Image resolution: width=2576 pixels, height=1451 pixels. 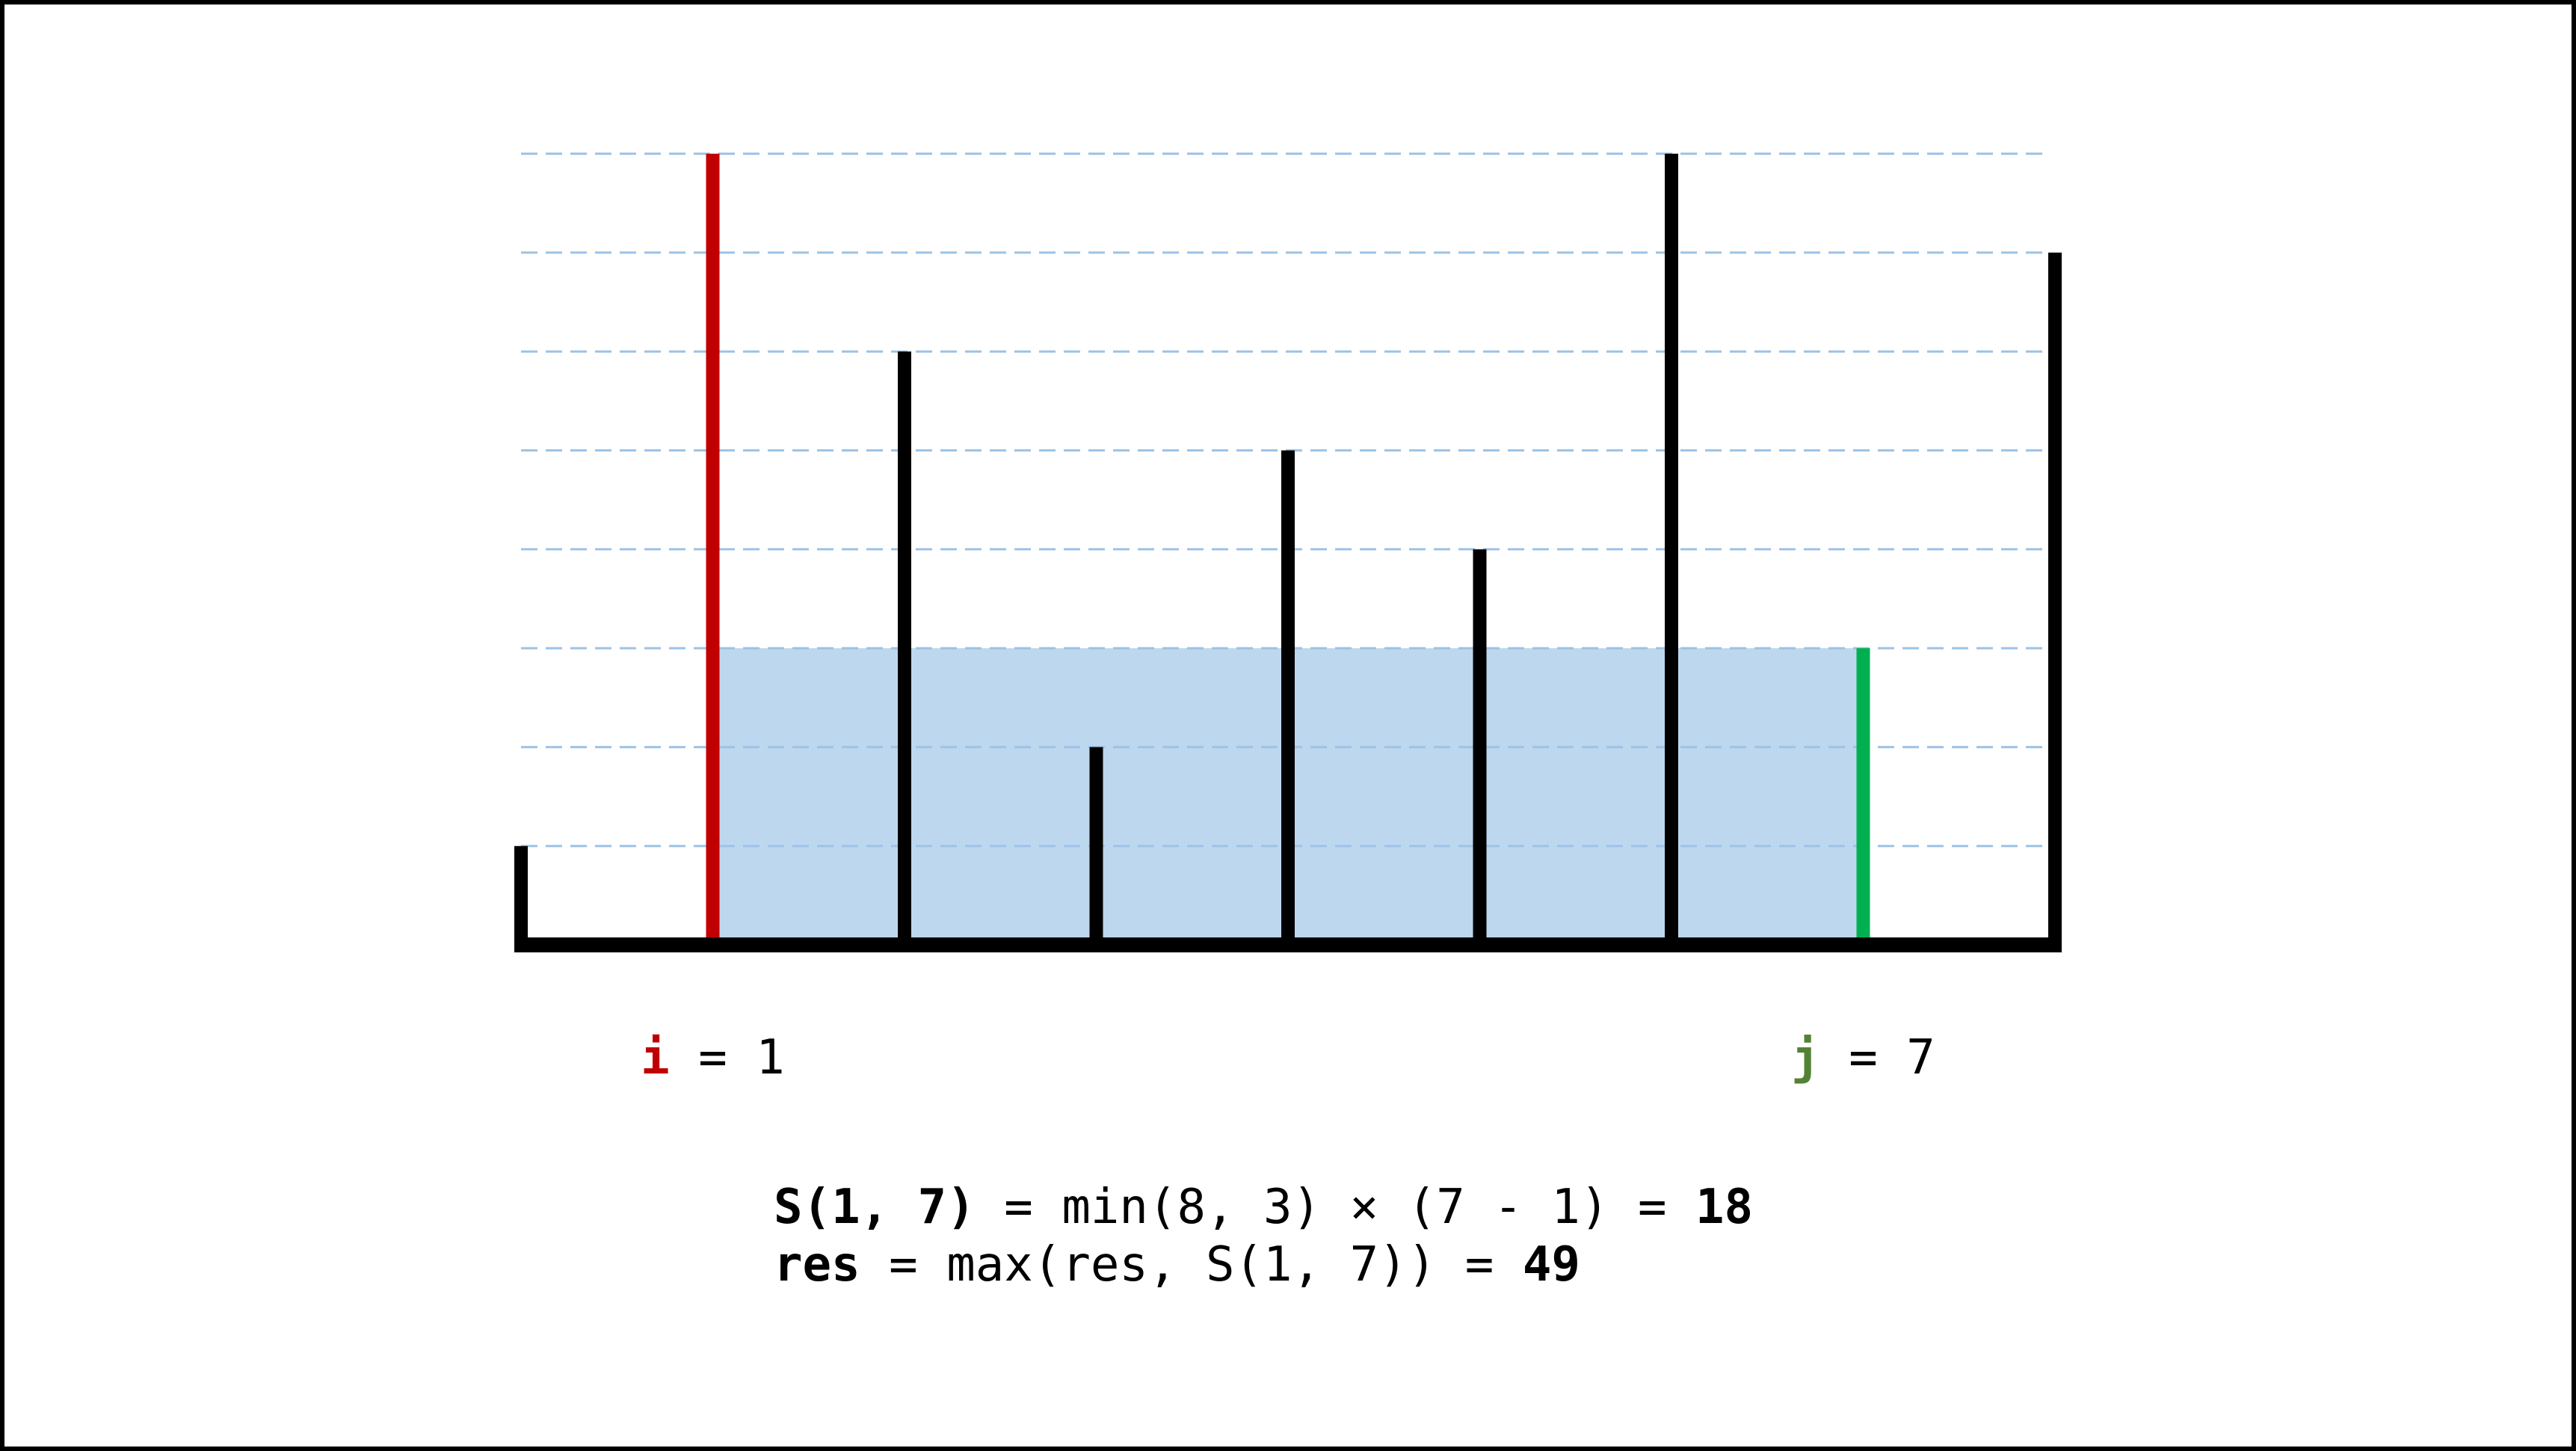 What do you see at coordinates (1551, 1265) in the screenshot?
I see `equation-part: 49` at bounding box center [1551, 1265].